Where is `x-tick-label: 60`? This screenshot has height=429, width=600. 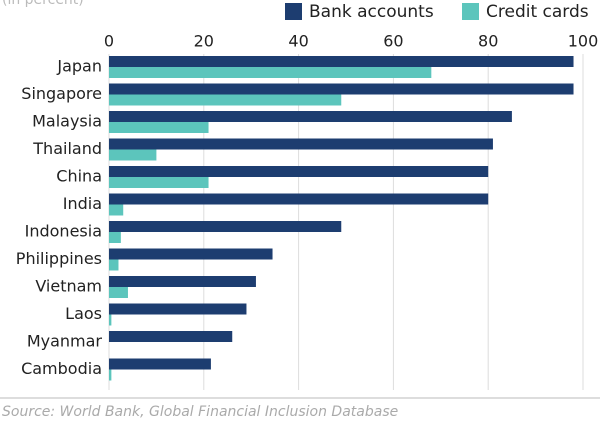 x-tick-label: 60 is located at coordinates (393, 41).